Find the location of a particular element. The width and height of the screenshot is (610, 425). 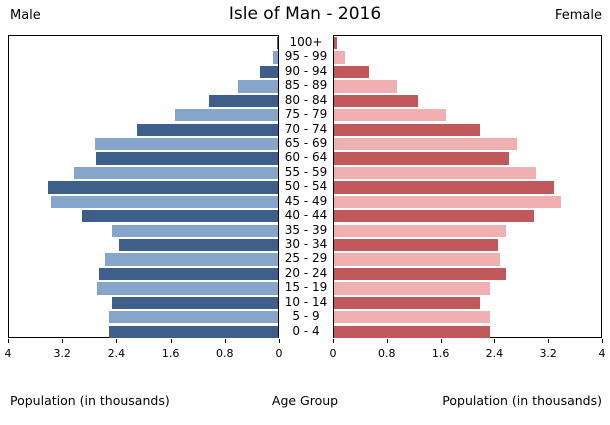

age-group-label: 95 - 99 is located at coordinates (306, 56).